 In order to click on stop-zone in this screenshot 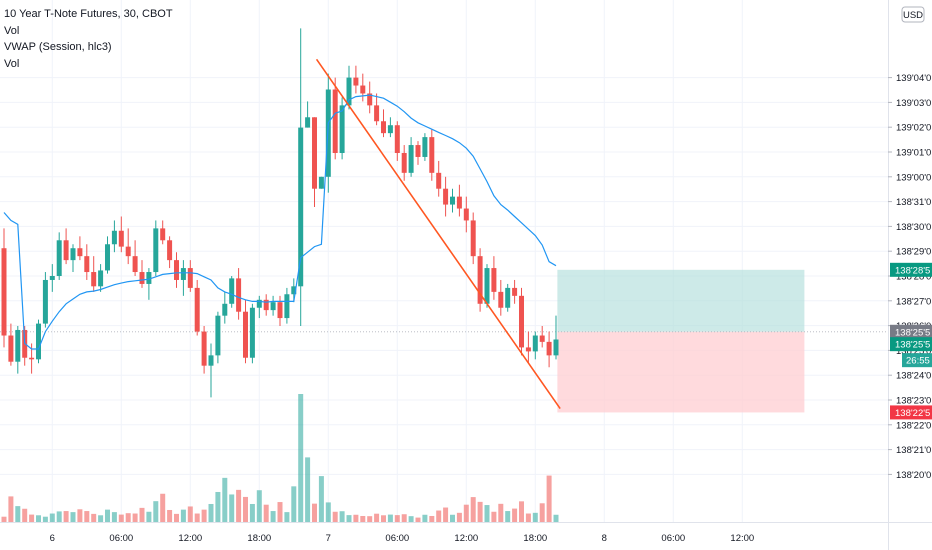, I will do `click(681, 372)`.